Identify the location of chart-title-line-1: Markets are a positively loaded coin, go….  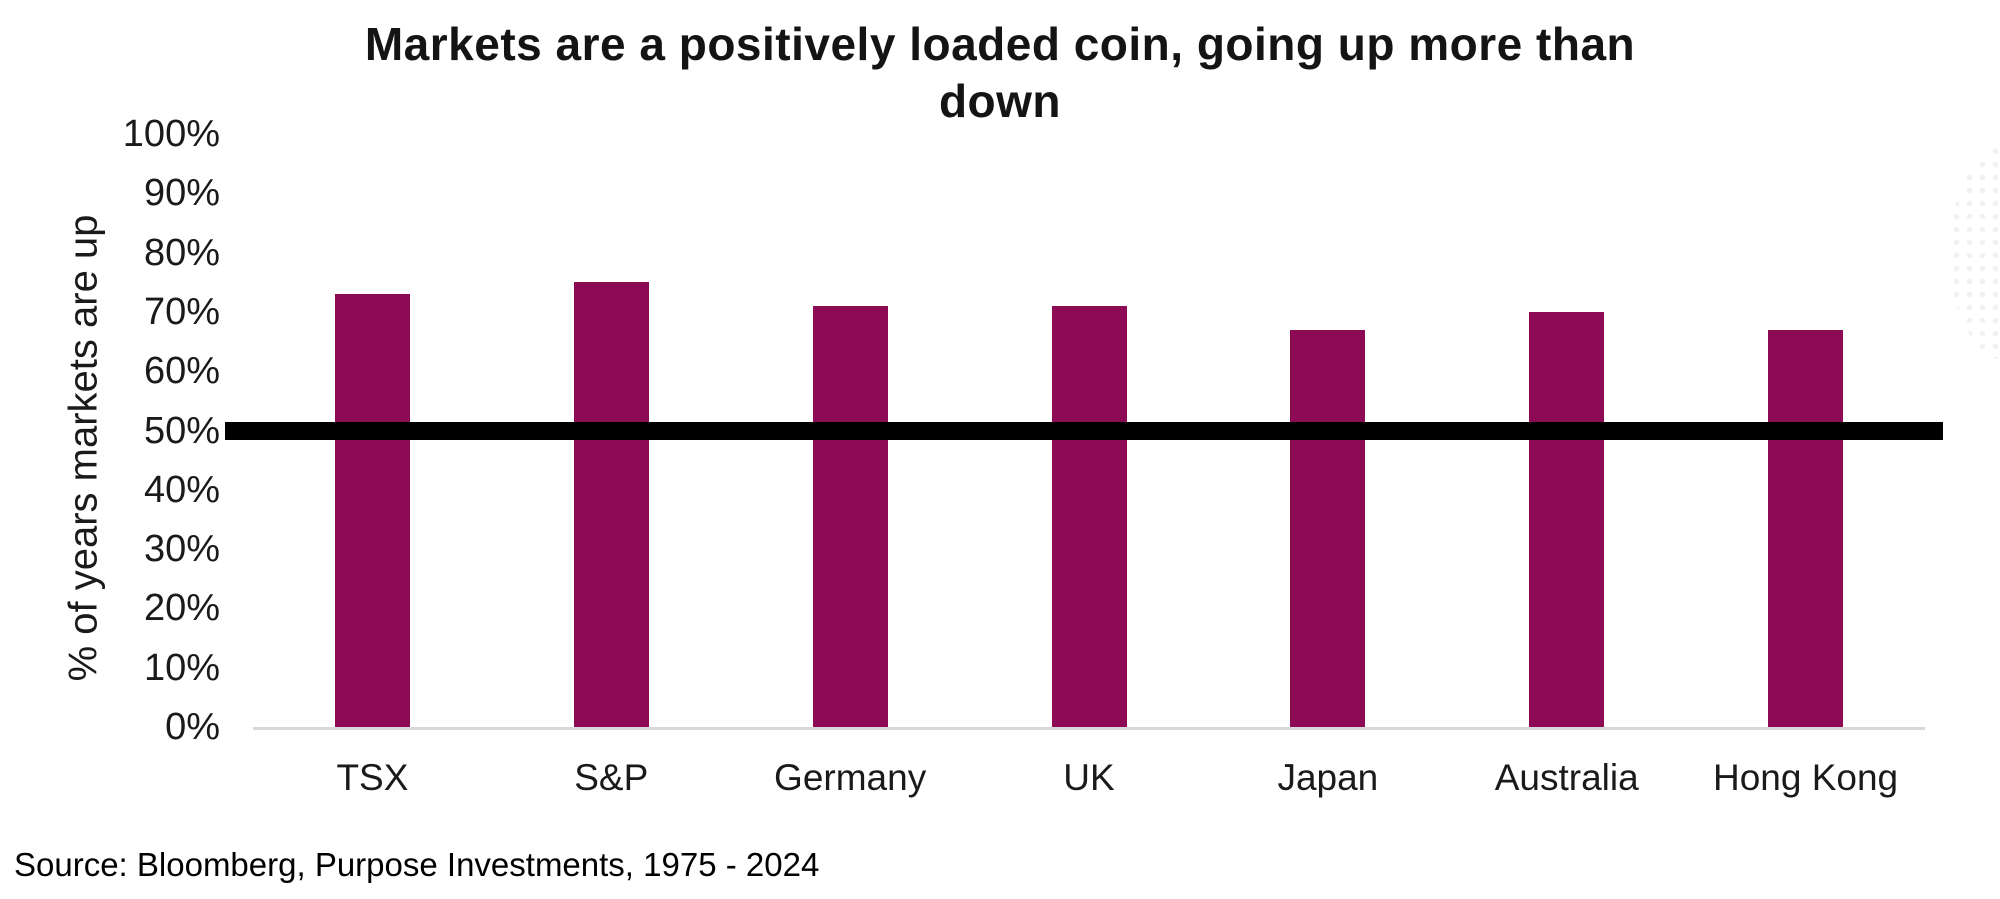
(1000, 44).